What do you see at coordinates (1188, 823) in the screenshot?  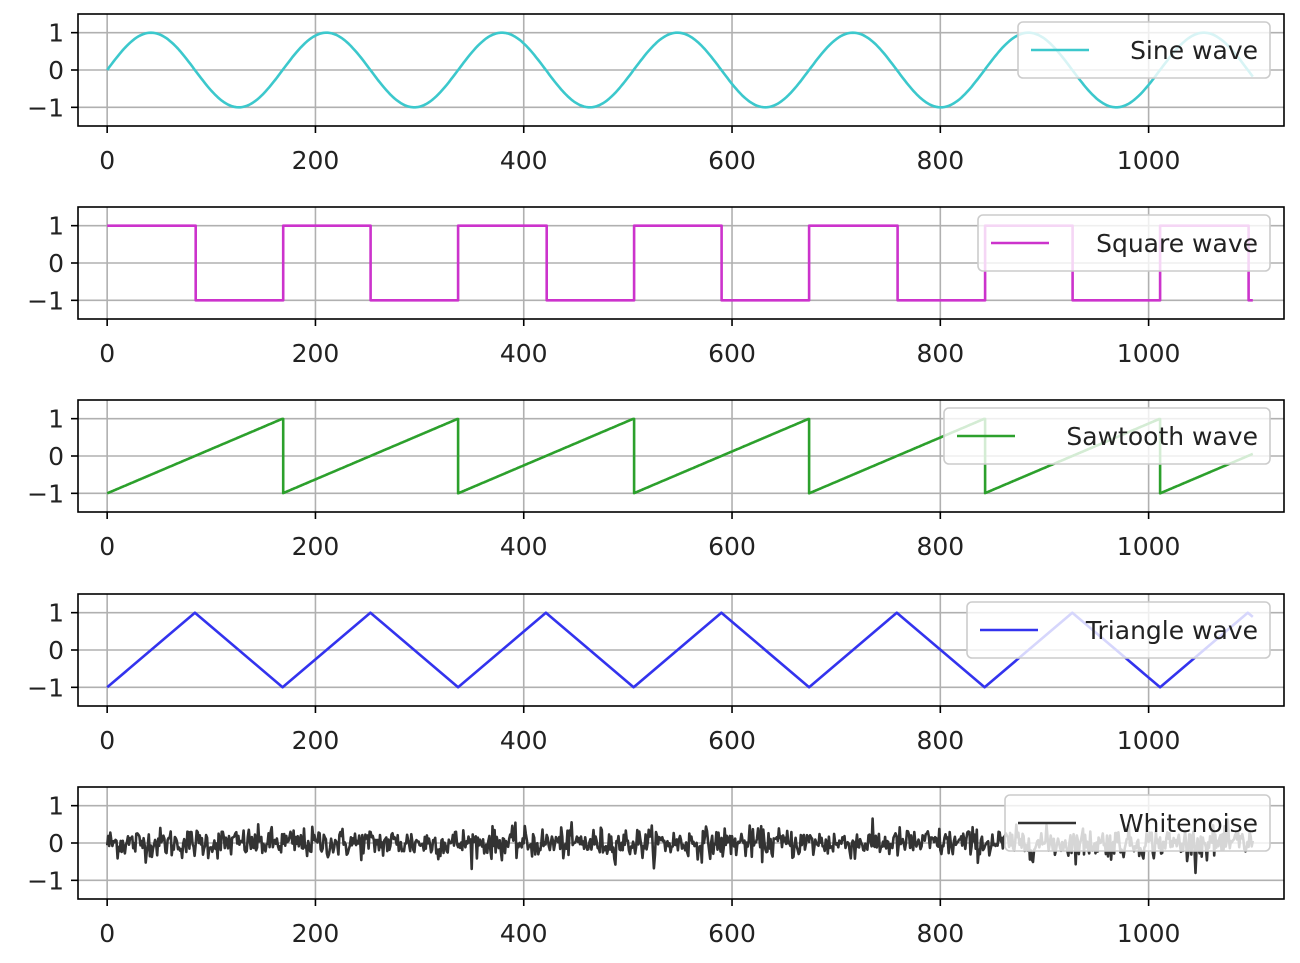 I see `legend-label: Whitenoise` at bounding box center [1188, 823].